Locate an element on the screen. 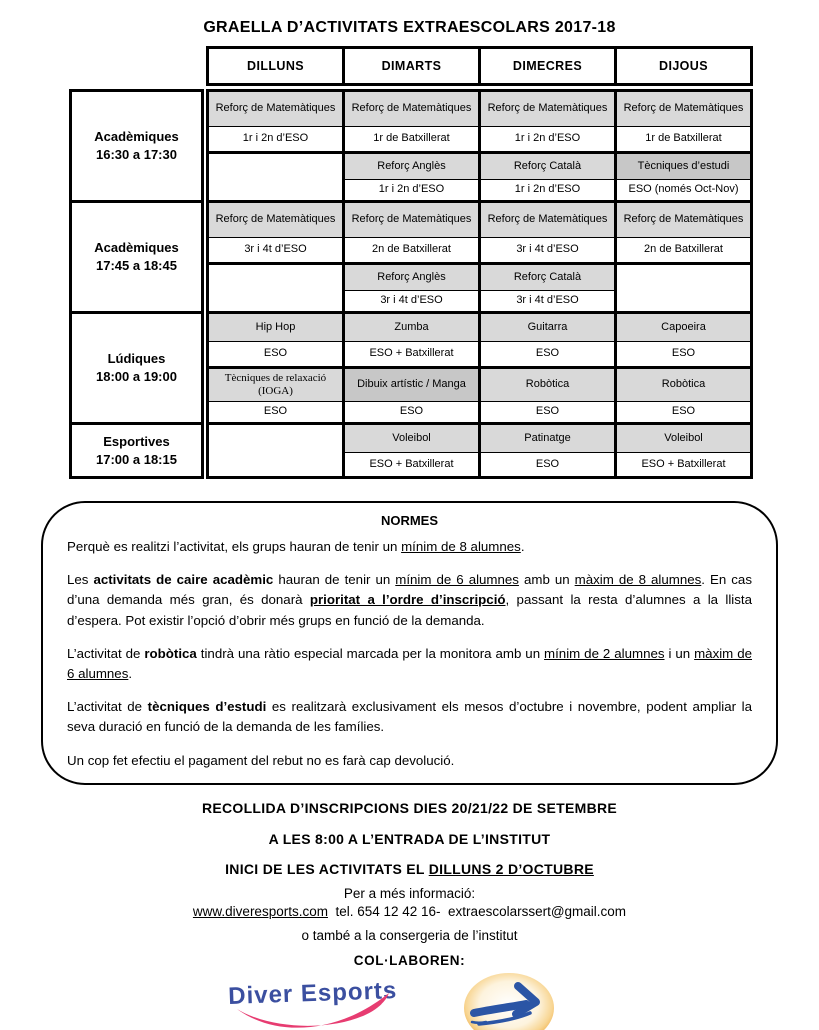 The image size is (819, 1030). day-header-dilluns: DILLUNS is located at coordinates (275, 66).